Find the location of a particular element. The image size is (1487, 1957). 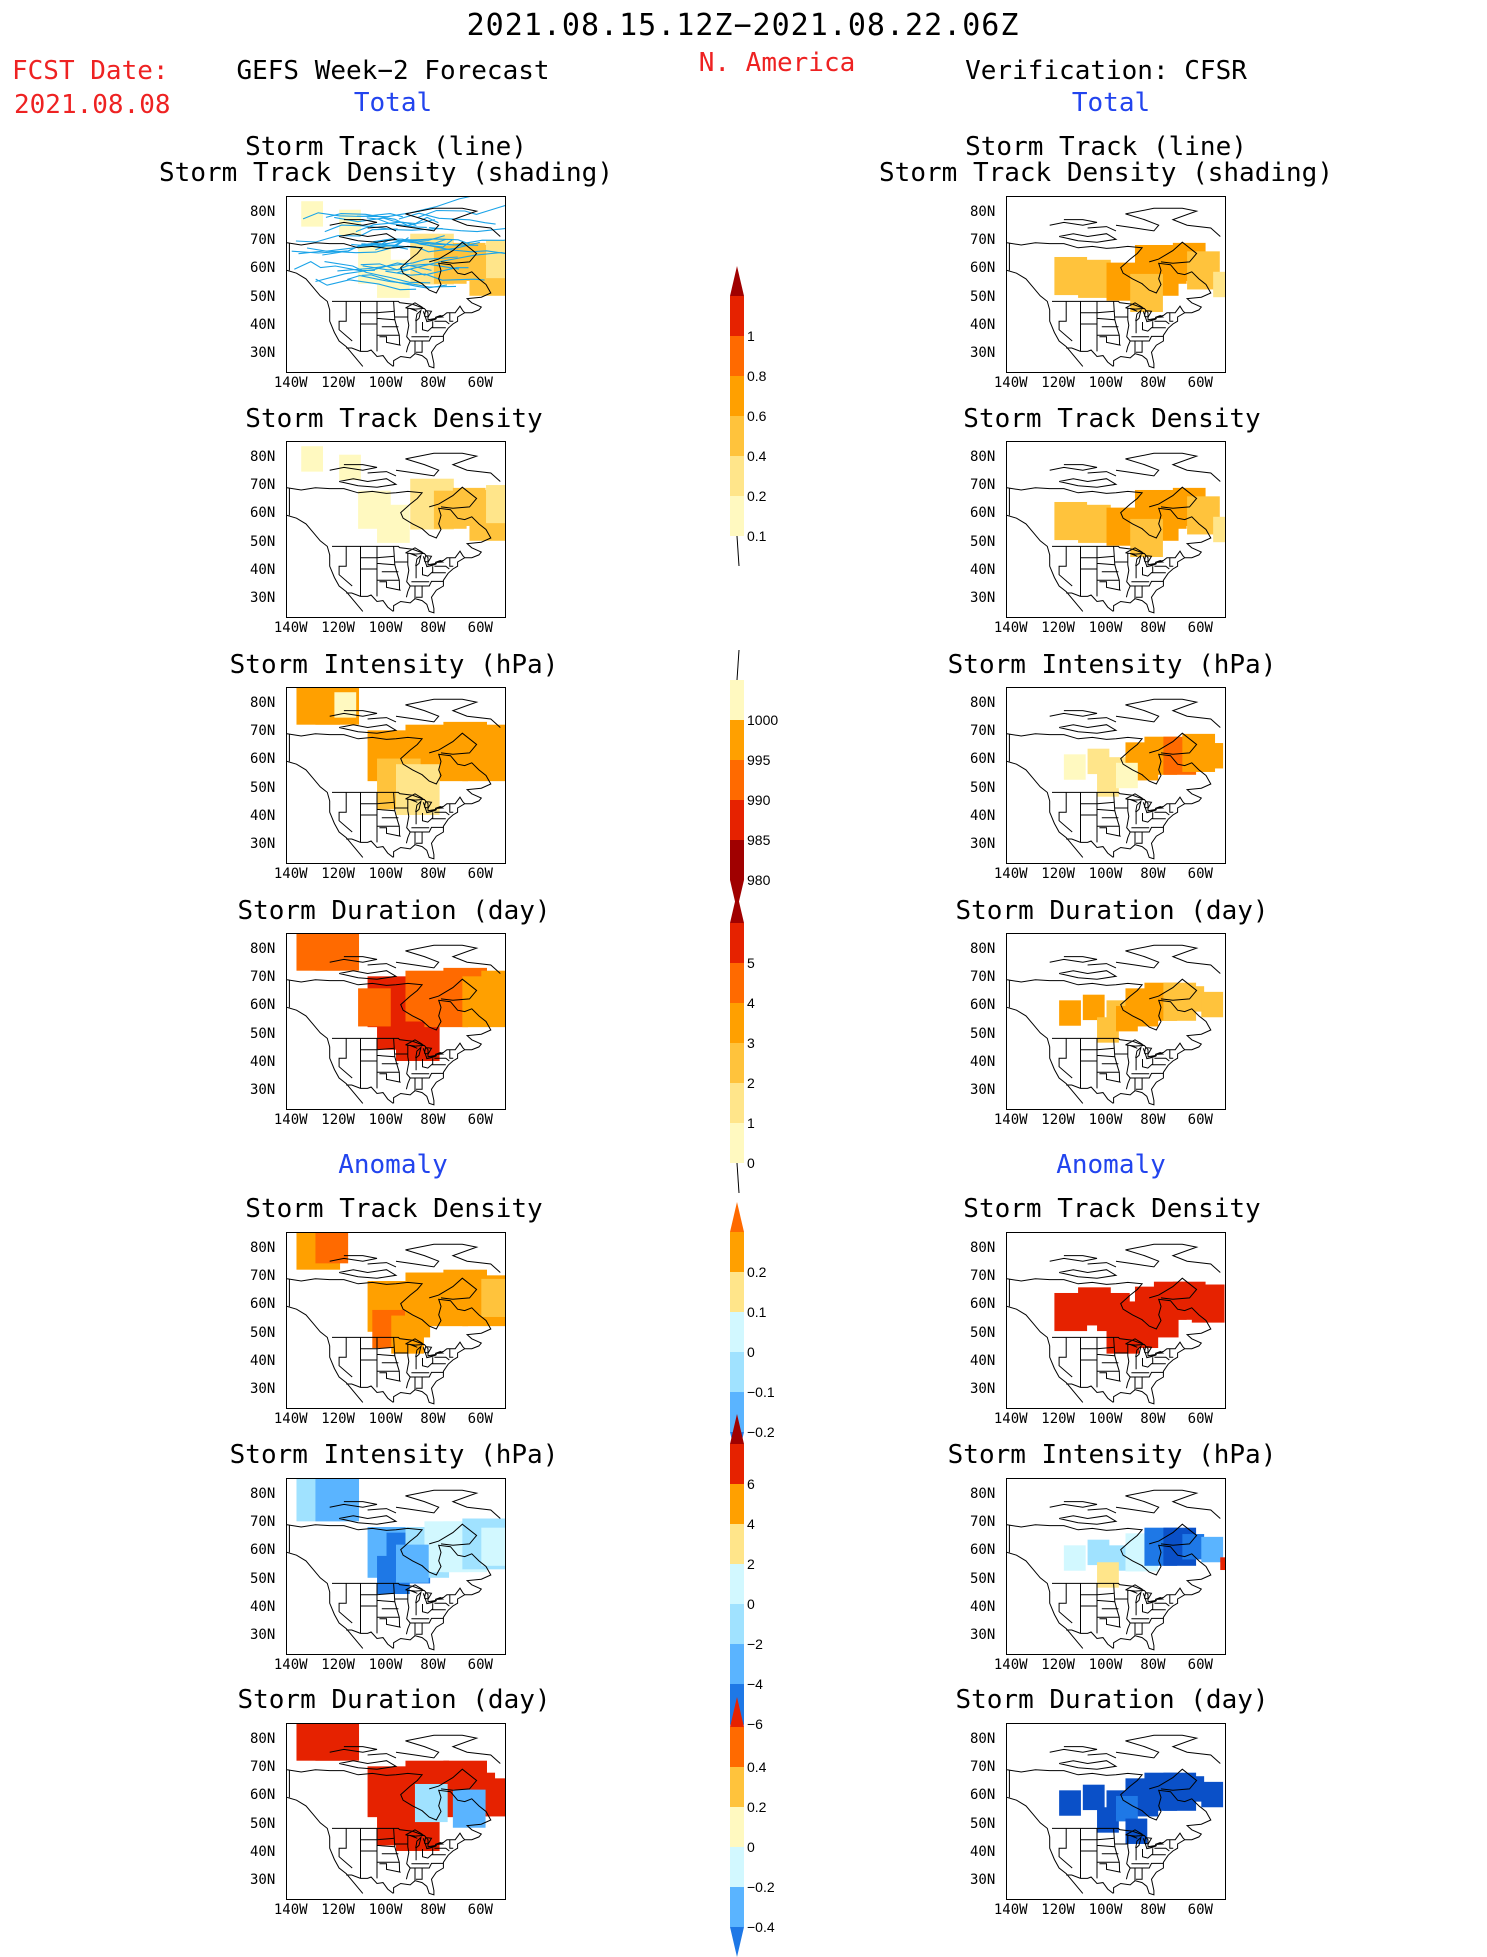

gefs-panel-total-duration-svg is located at coordinates (396, 1020).